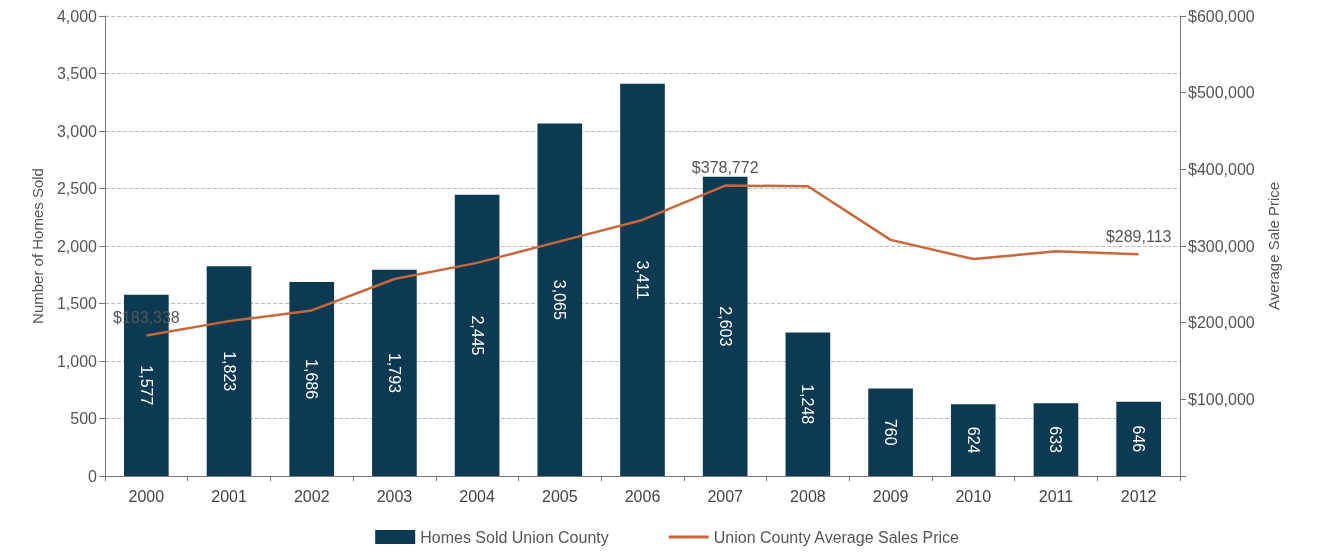 The image size is (1335, 558). I want to click on y-tick-label: 500, so click(84, 418).